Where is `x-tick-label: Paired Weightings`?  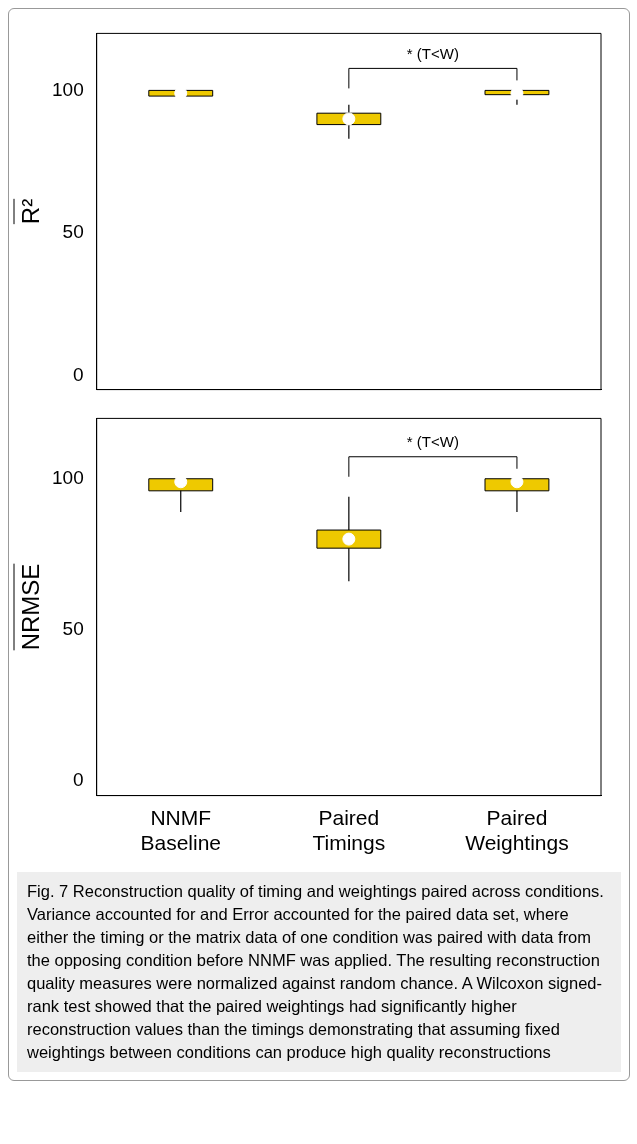
x-tick-label: Paired Weightings is located at coordinates (517, 830).